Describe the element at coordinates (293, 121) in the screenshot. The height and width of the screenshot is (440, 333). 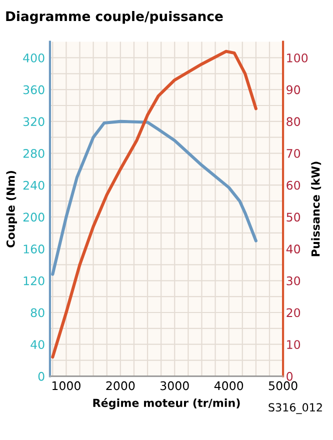
I see `y2-tick-label: 80` at that location.